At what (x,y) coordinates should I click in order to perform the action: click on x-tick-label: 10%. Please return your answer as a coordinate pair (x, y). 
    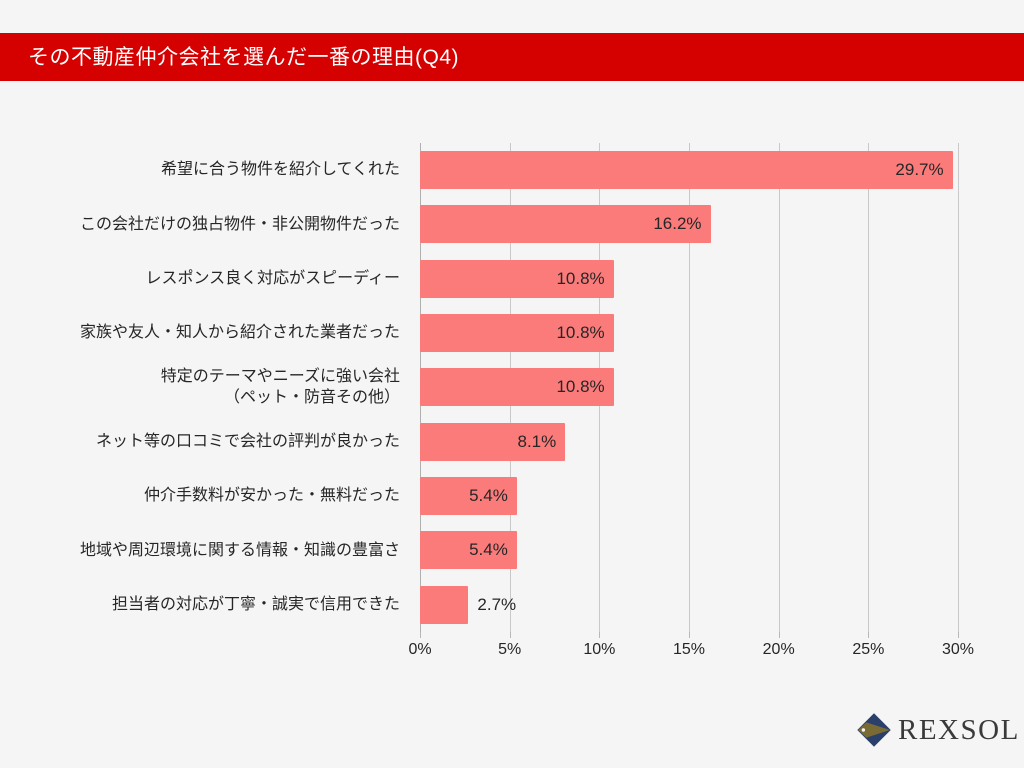
    Looking at the image, I should click on (599, 649).